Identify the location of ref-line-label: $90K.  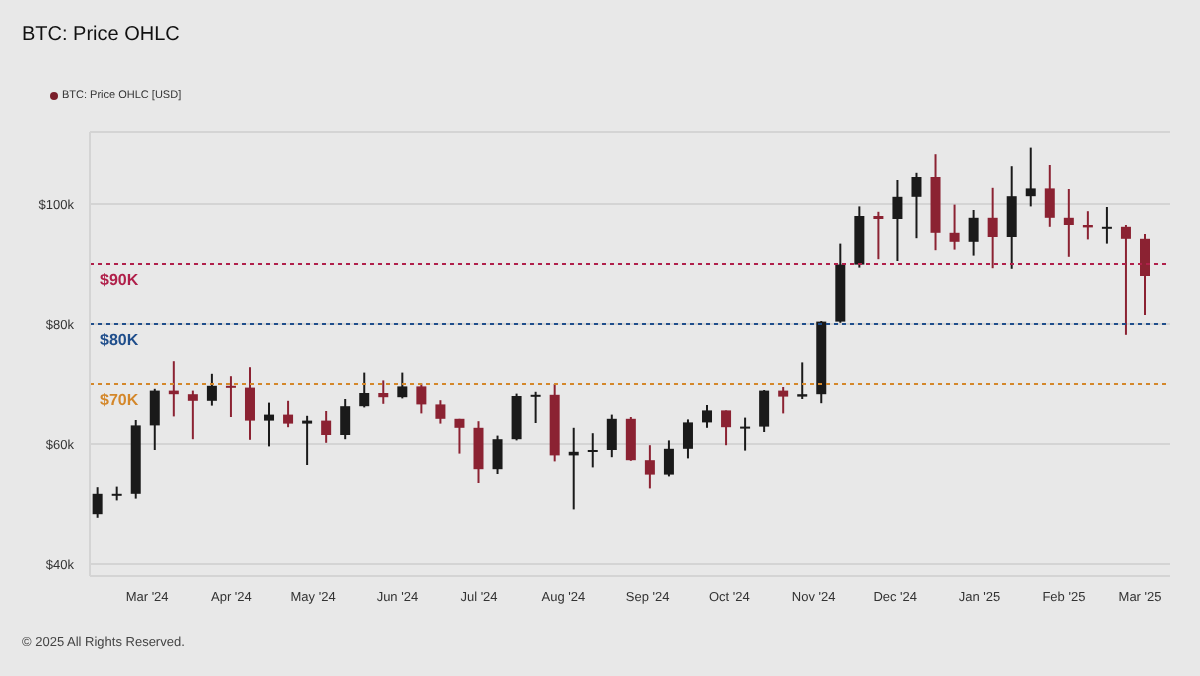
(119, 280).